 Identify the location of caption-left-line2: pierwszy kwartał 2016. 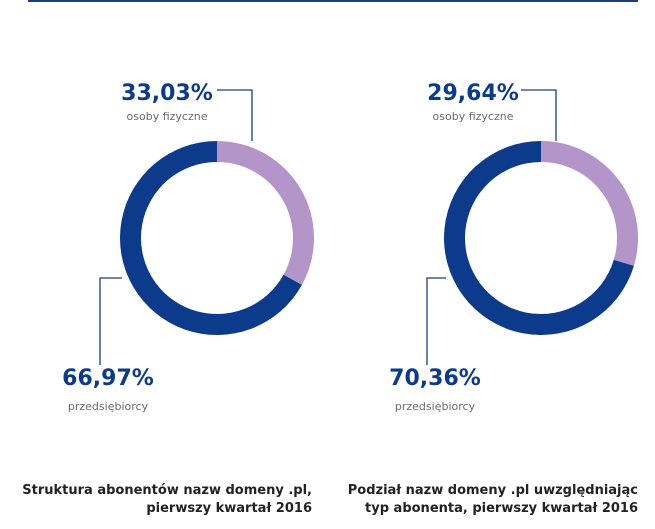
(229, 508).